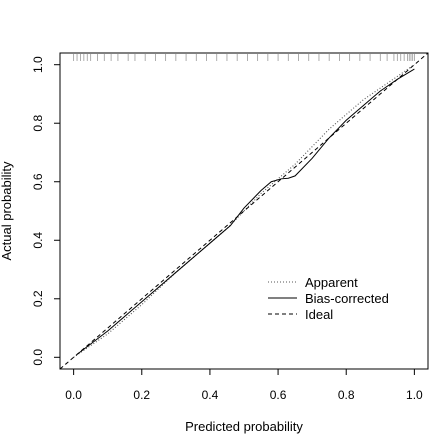  I want to click on x-tick-label: 0.0, so click(73, 395).